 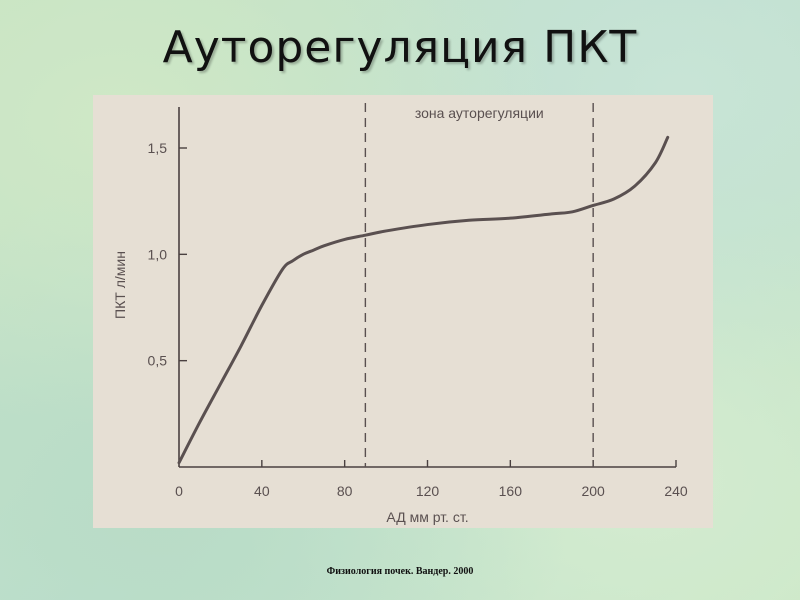 I want to click on page-title: Ауторегуляция ПКТ, so click(x=400, y=47).